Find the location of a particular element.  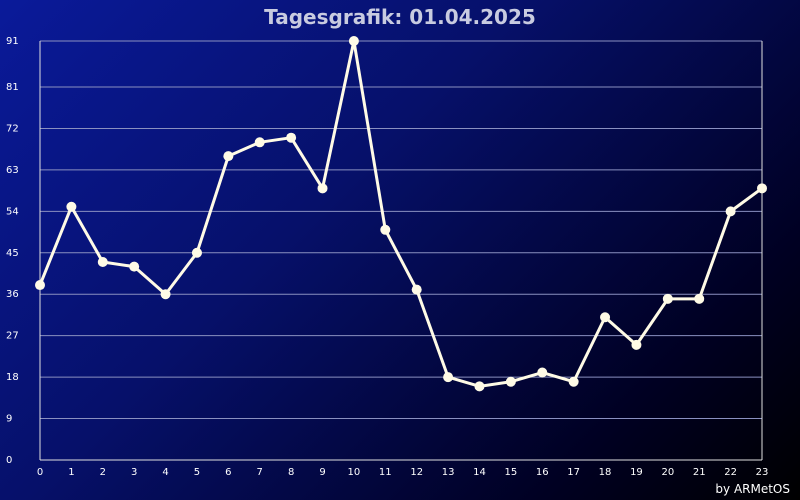

y-tick-label: 18 is located at coordinates (12, 377).